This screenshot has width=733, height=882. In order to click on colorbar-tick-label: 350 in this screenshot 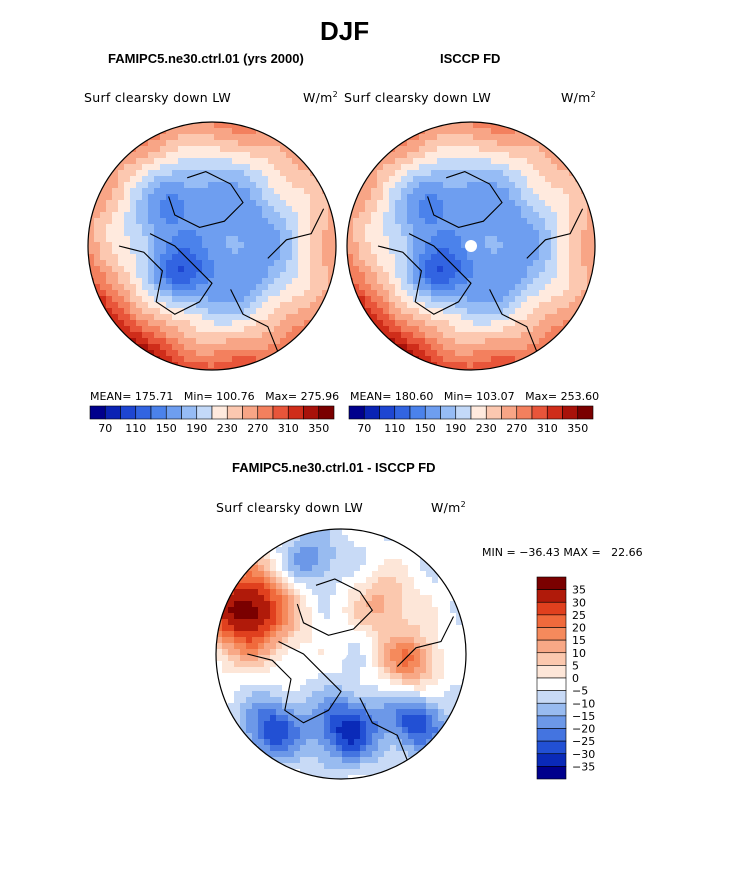, I will do `click(577, 428)`.